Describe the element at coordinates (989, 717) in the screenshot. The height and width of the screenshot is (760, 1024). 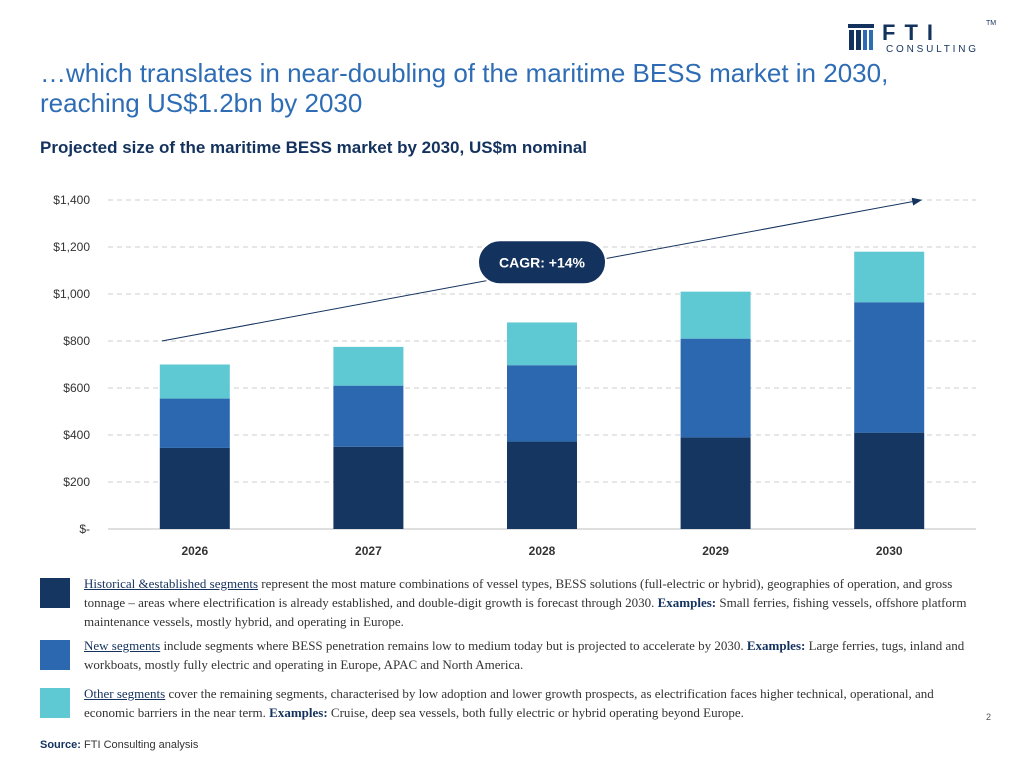
I see `page-number: 2` at that location.